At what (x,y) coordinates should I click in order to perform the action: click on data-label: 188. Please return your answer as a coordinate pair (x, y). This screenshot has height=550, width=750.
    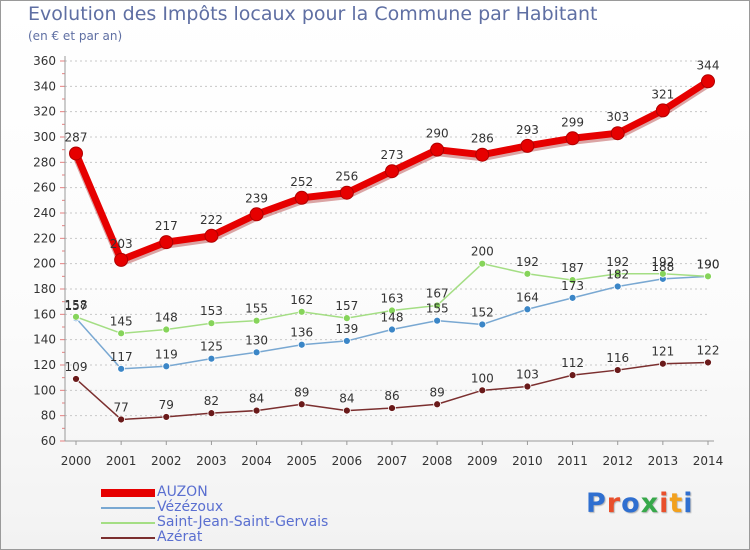
    Looking at the image, I should click on (662, 267).